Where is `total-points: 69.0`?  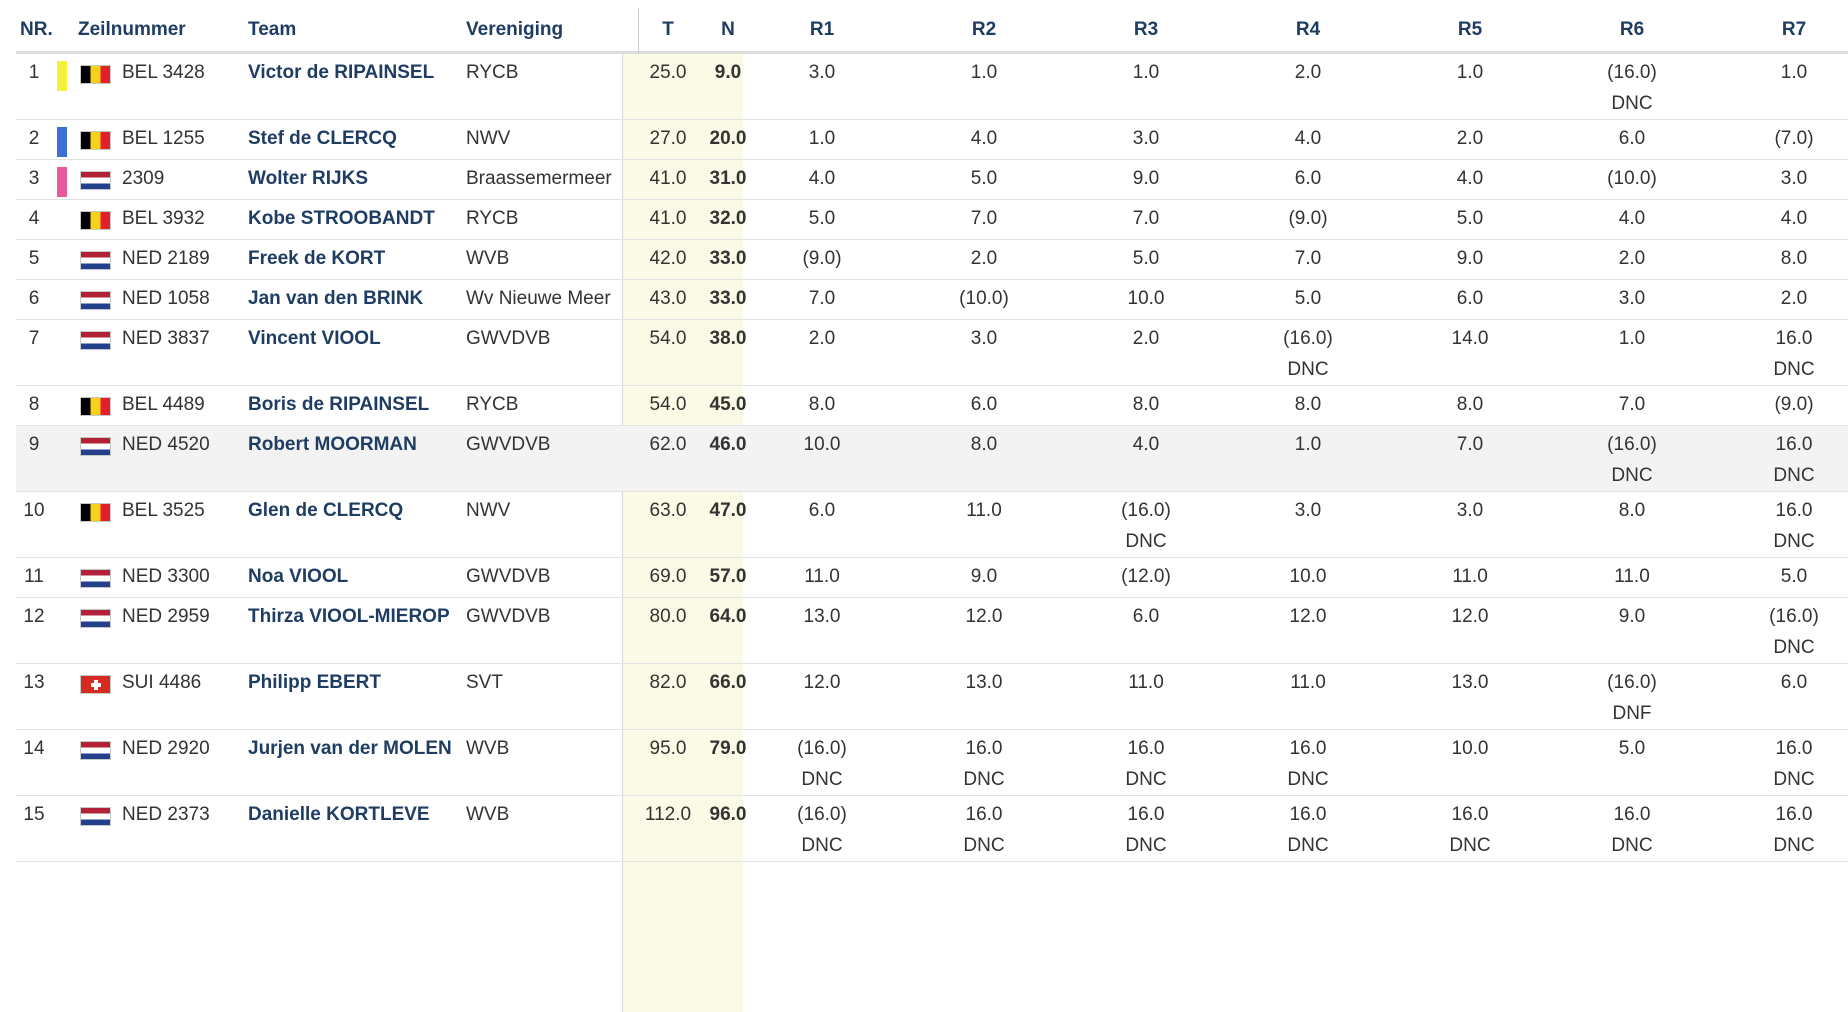 total-points: 69.0 is located at coordinates (668, 576).